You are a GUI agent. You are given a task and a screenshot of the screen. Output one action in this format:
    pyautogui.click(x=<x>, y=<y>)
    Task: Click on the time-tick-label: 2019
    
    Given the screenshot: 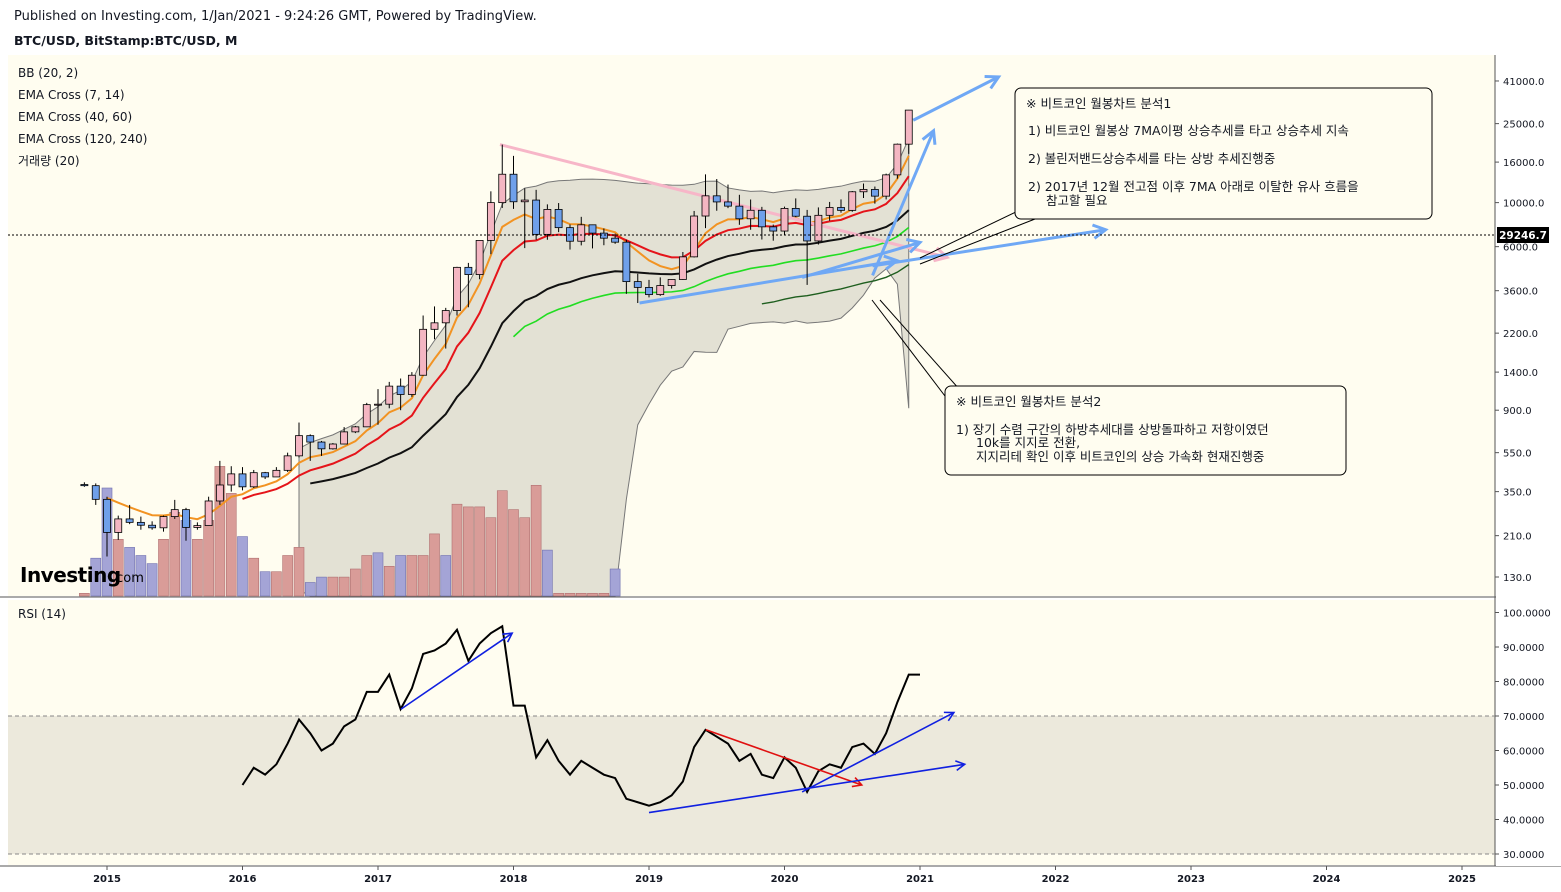 What is the action you would take?
    pyautogui.click(x=649, y=879)
    